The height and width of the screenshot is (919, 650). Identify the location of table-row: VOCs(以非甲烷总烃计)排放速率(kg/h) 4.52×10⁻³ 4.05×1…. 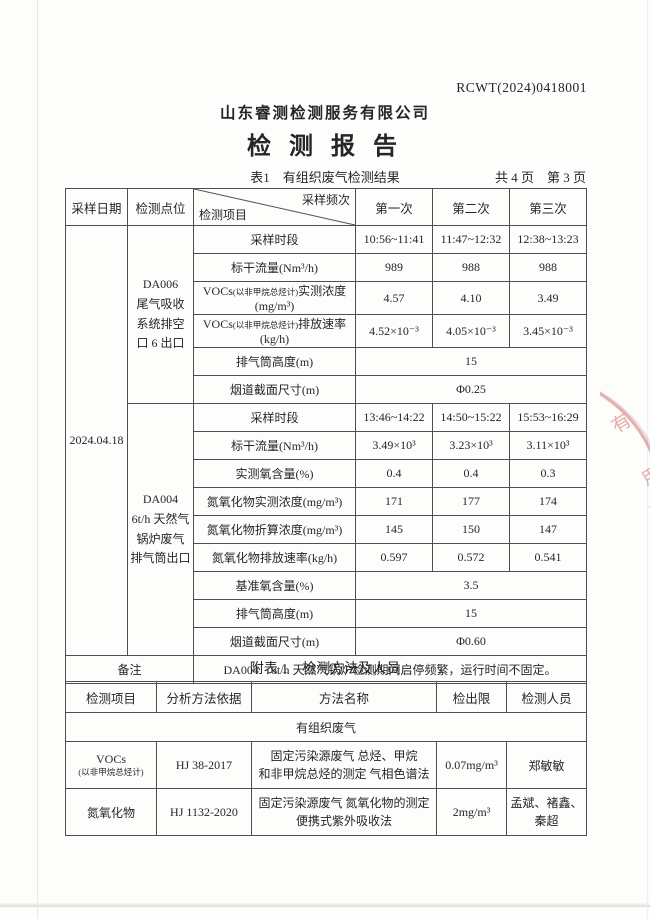
(326, 331).